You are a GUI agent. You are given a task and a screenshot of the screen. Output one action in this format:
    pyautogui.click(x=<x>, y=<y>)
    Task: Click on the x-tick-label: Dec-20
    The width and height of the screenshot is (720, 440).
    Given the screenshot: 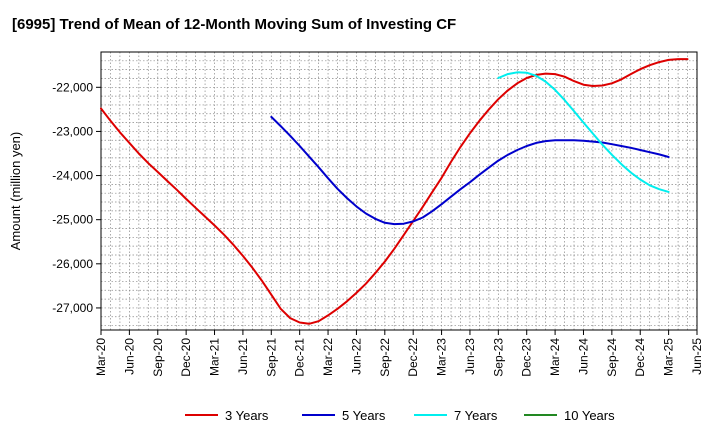 What is the action you would take?
    pyautogui.click(x=186, y=357)
    